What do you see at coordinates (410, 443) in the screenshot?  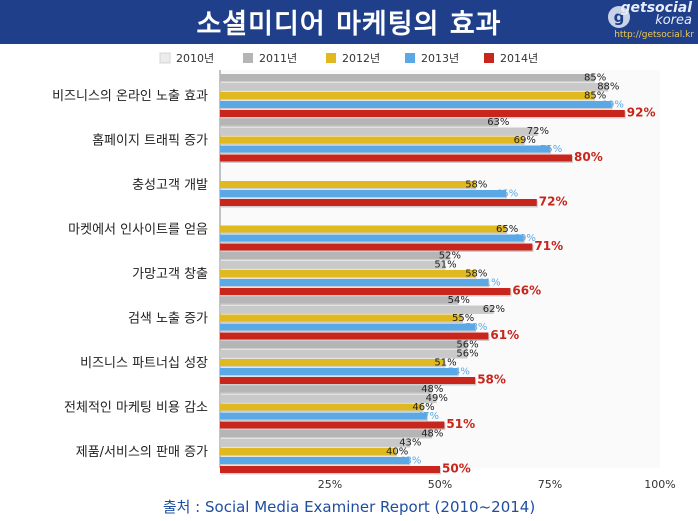 I see `data-label-2-8: 43%` at bounding box center [410, 443].